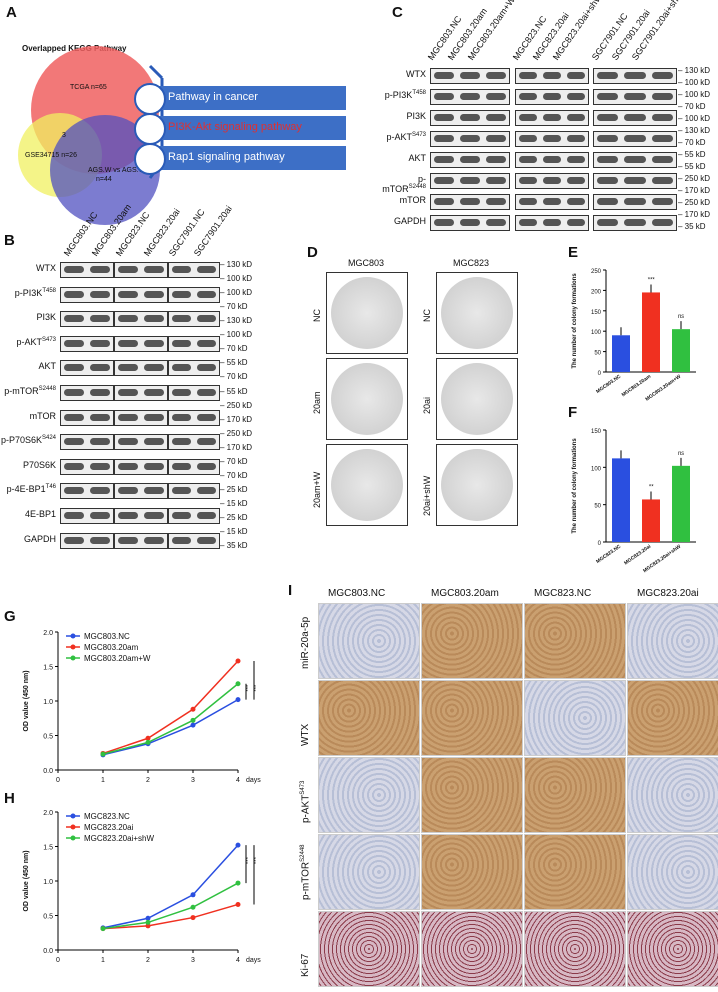 The width and height of the screenshot is (718, 992). Describe the element at coordinates (107, 636) in the screenshot. I see `legend-label: MGC803.NC` at that location.